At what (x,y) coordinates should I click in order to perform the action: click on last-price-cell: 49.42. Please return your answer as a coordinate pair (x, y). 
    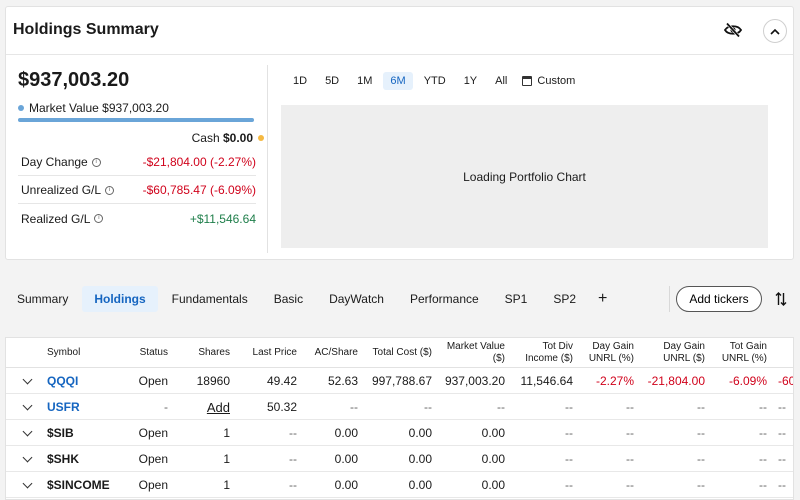
    Looking at the image, I should click on (281, 381).